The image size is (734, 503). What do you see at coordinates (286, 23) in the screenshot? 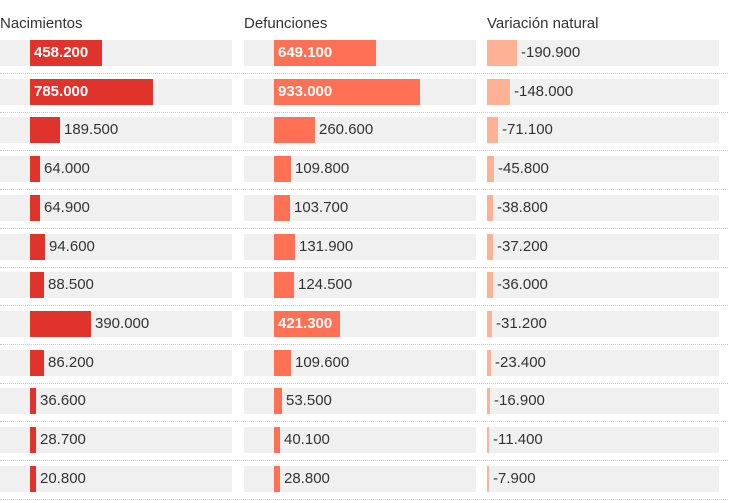
I see `column-header: Defunciones` at bounding box center [286, 23].